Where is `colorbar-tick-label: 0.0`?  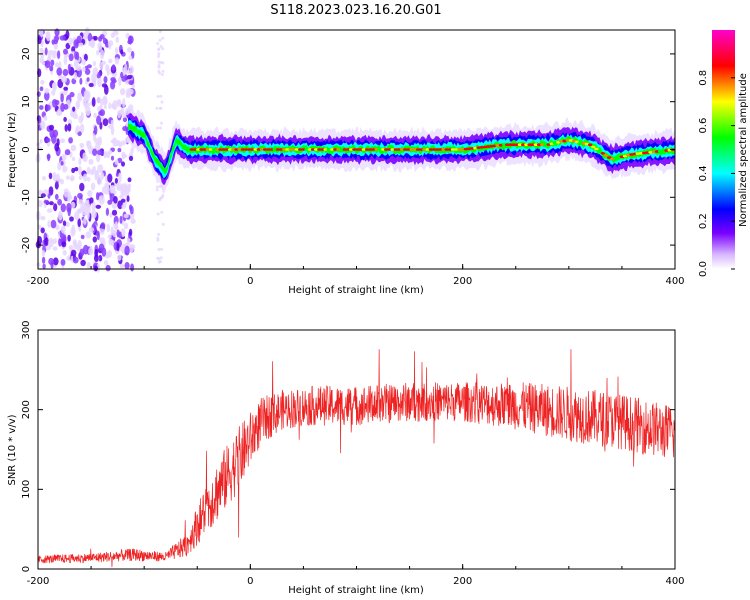 colorbar-tick-label: 0.0 is located at coordinates (703, 269).